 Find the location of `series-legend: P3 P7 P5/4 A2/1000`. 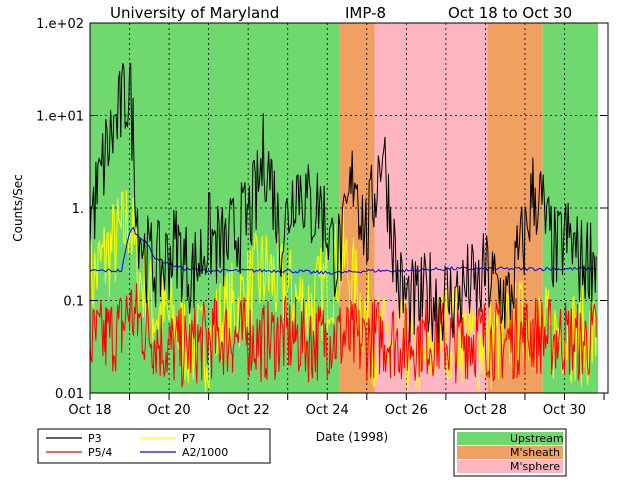

series-legend: P3 P7 P5/4 A2/1000 is located at coordinates (154, 446).